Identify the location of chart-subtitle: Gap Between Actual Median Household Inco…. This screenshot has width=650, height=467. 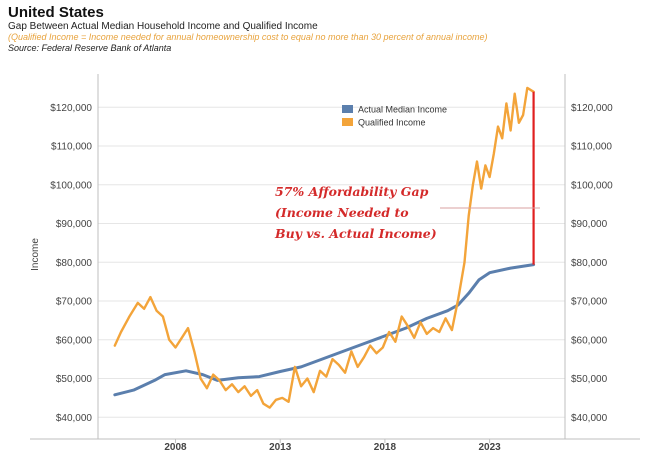
(163, 26).